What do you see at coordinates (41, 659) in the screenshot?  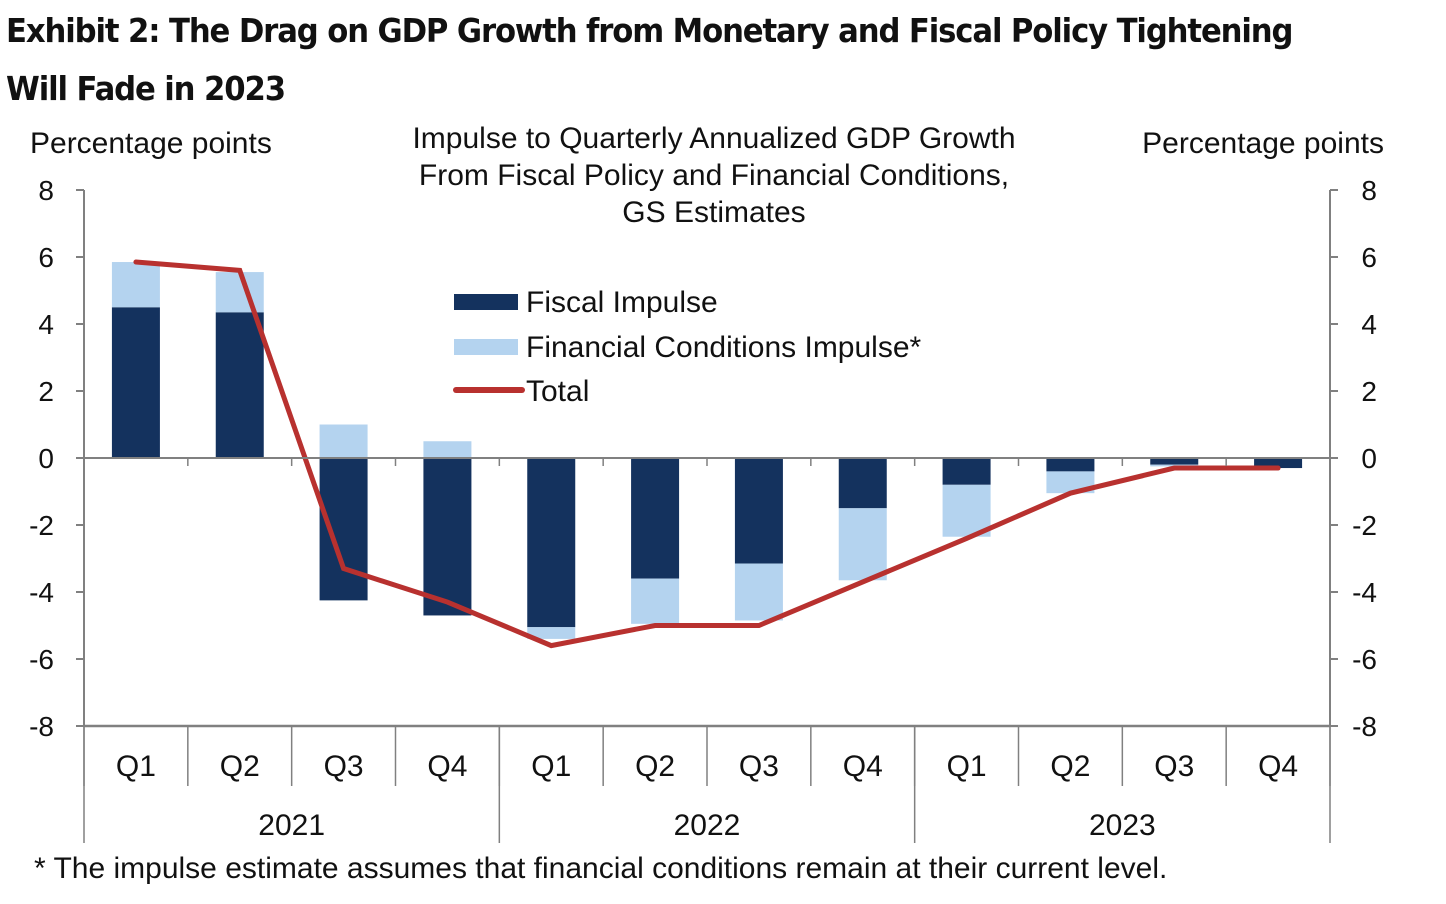 I see `y-tick-label-left: -6` at bounding box center [41, 659].